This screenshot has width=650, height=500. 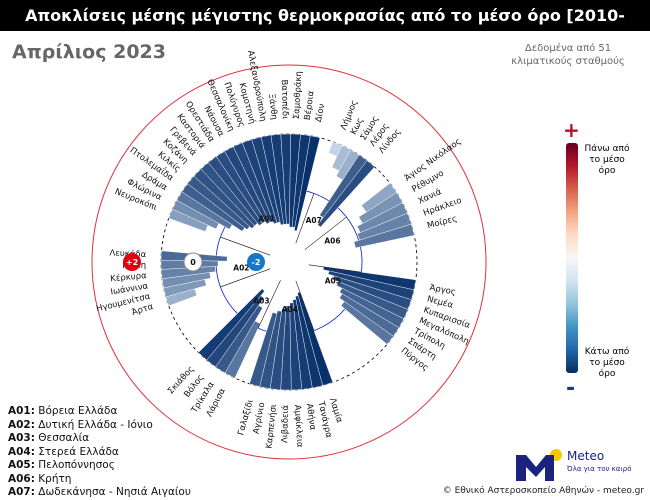 What do you see at coordinates (321, 113) in the screenshot?
I see `station-label: Δίον` at bounding box center [321, 113].